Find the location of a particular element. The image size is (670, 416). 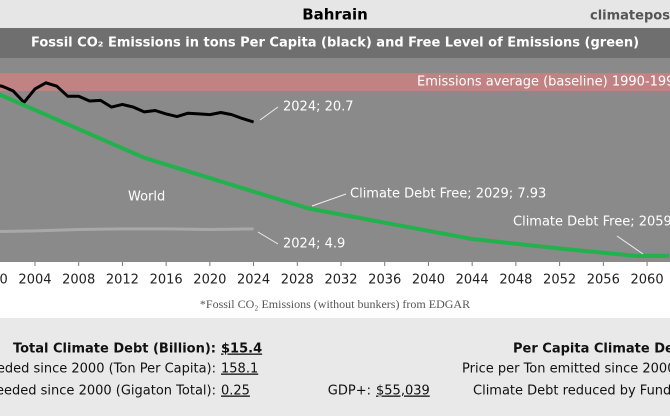

x-tick-label: 2052 is located at coordinates (559, 280).